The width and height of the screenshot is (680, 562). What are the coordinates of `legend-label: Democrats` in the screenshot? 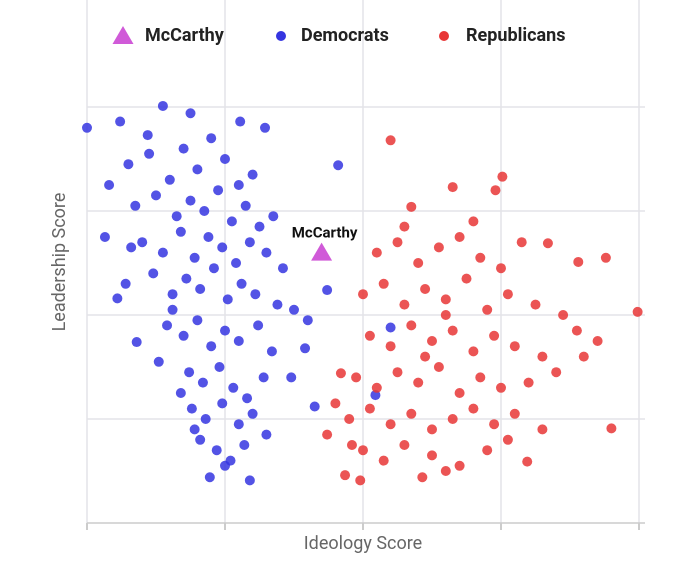 It's located at (345, 35).